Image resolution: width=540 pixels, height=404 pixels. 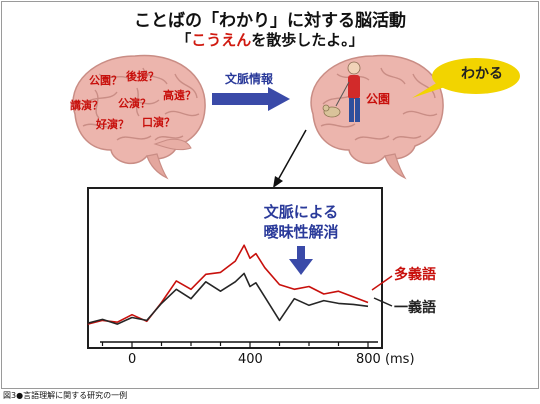 What do you see at coordinates (134, 103) in the screenshot?
I see `left-brain-word: 公演？` at bounding box center [134, 103].